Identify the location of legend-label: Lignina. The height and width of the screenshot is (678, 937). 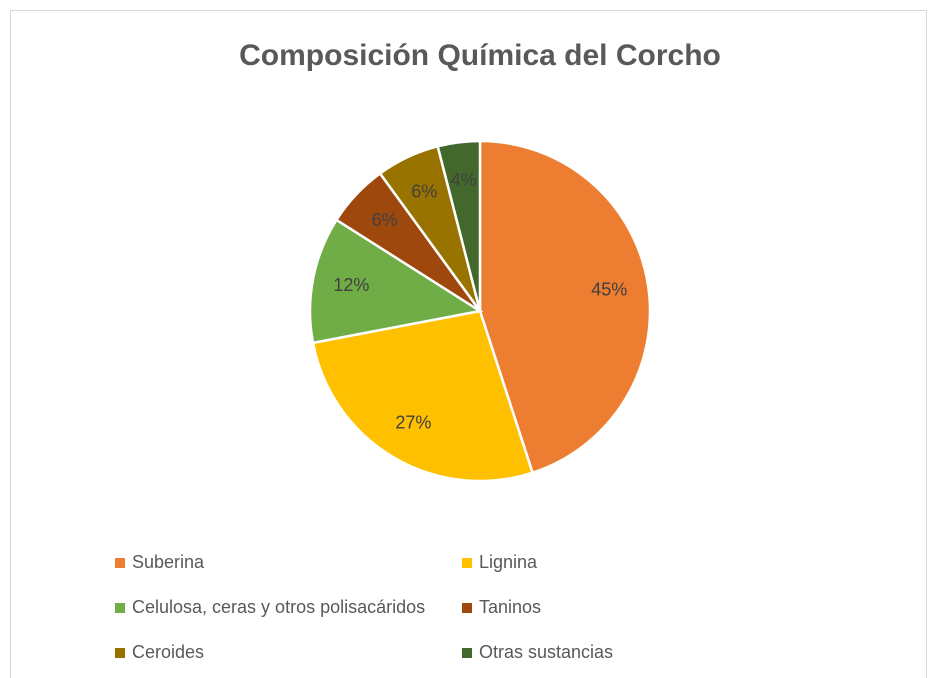
(508, 562).